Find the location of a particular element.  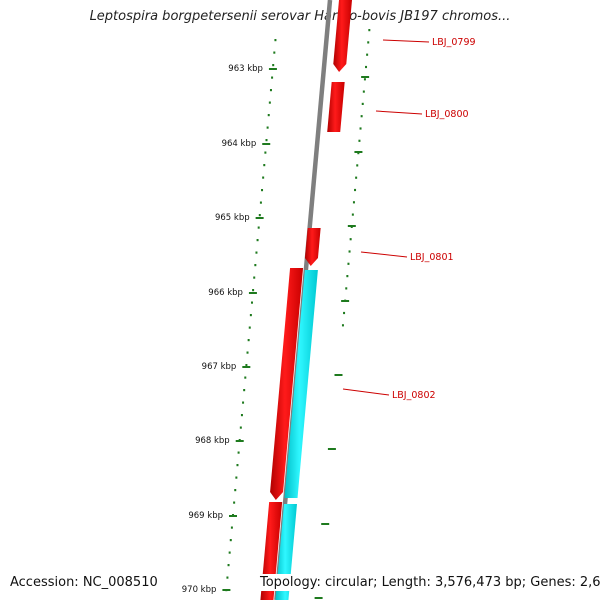

tick-label: 969 kbp is located at coordinates (205, 516).